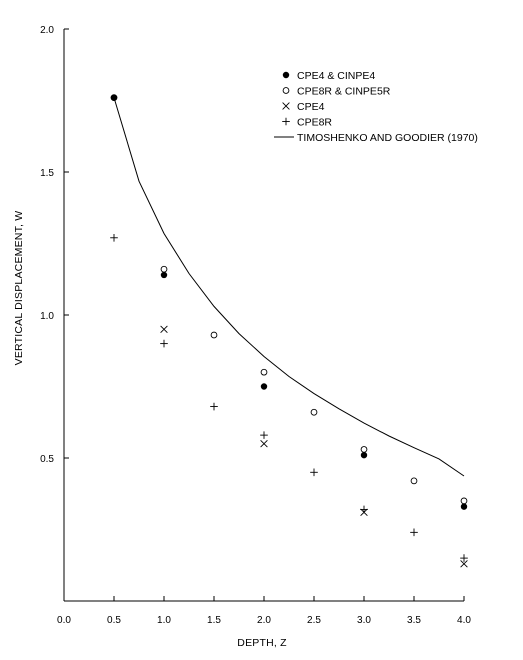  Describe the element at coordinates (344, 92) in the screenshot. I see `legend-label-1: CPE8R & CINPE5R` at that location.